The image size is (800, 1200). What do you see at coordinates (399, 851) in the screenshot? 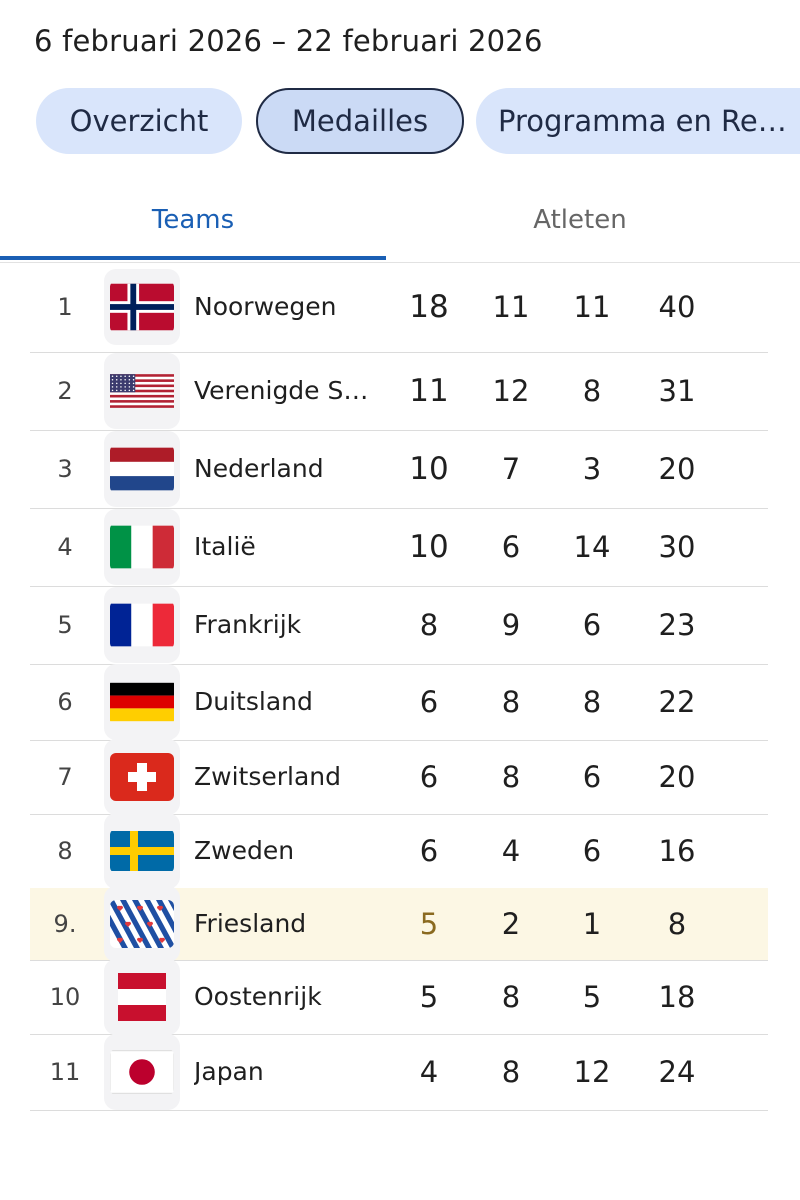
I see `table-row: 8 Zweden 6 4 6 16` at bounding box center [399, 851].